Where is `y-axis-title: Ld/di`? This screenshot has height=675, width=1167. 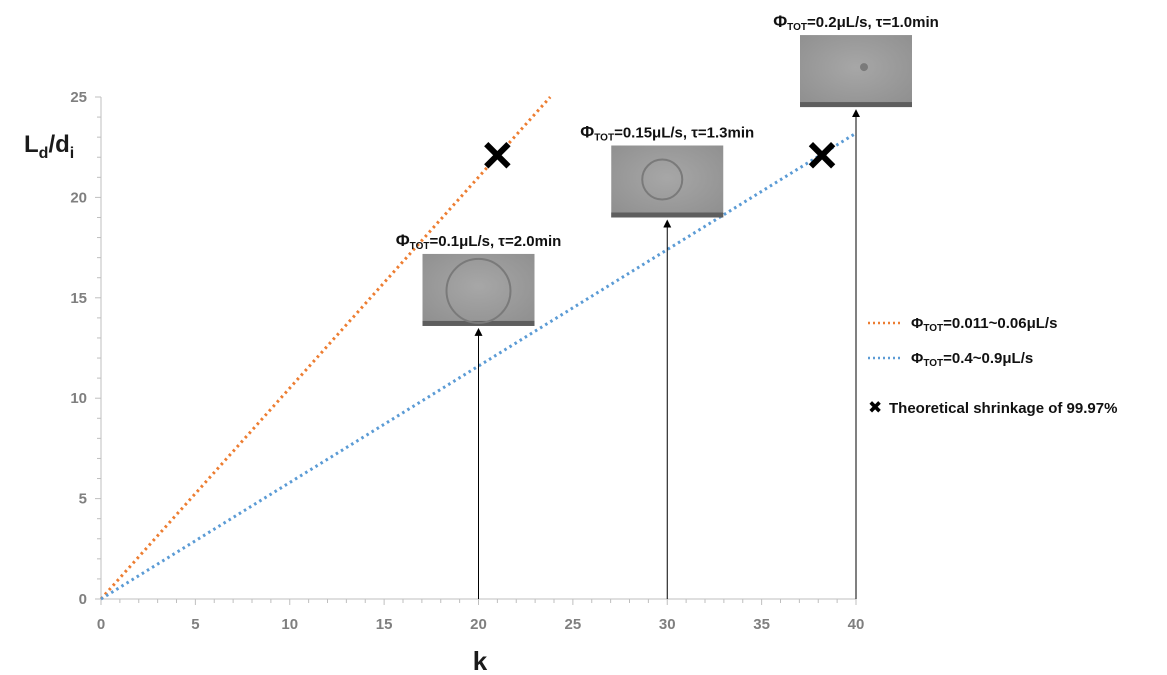 y-axis-title: Ld/di is located at coordinates (49, 146).